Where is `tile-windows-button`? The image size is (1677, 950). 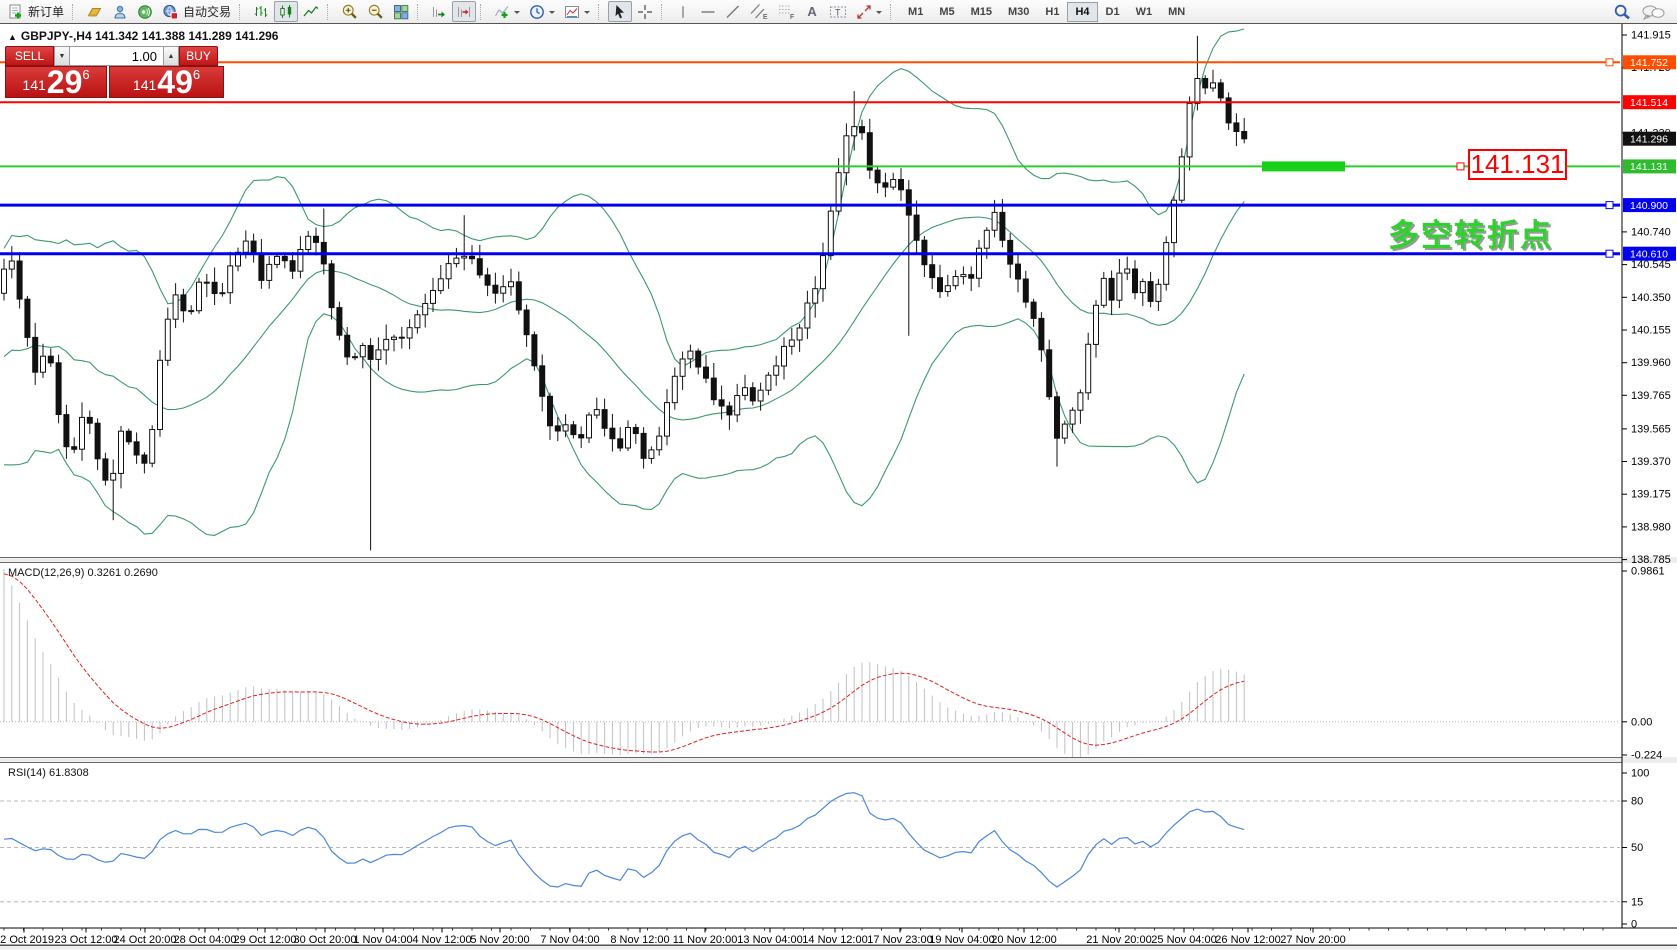
tile-windows-button is located at coordinates (401, 11).